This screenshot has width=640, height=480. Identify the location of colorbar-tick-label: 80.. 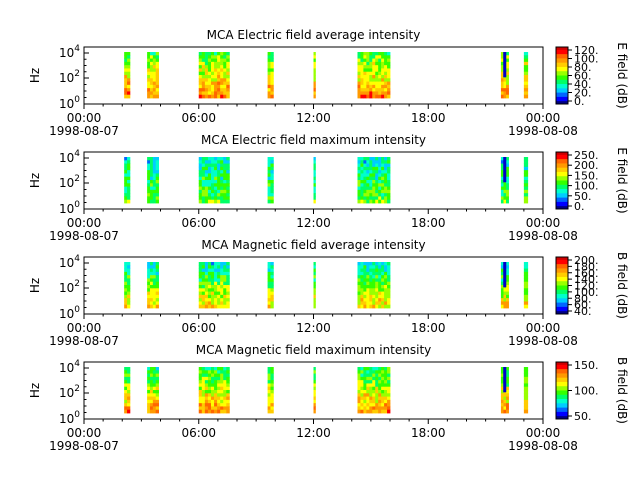
(583, 298).